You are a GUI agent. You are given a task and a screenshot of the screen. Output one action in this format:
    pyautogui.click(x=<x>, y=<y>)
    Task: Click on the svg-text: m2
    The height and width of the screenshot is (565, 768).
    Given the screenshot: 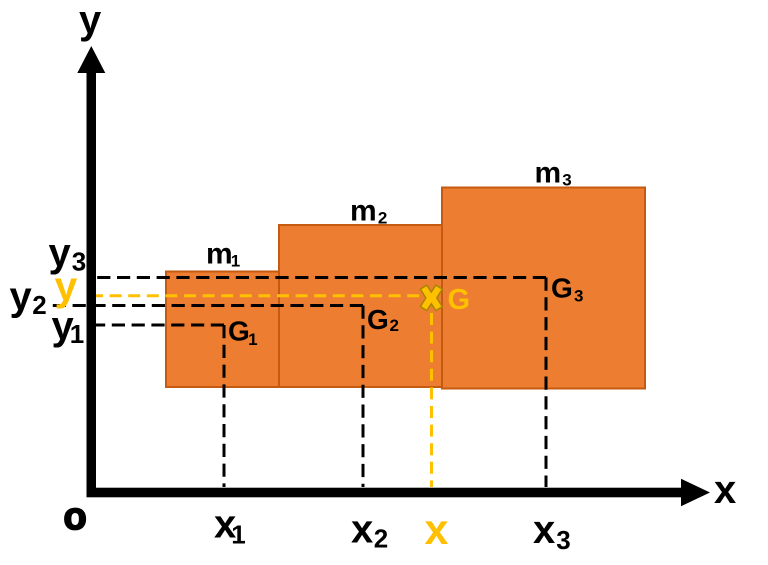 What is the action you would take?
    pyautogui.click(x=368, y=211)
    